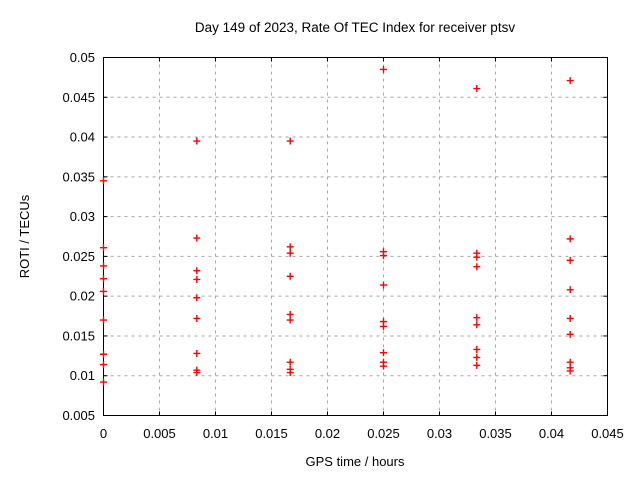 This screenshot has height=480, width=640. I want to click on y-tick-label: 0.035, so click(78, 176).